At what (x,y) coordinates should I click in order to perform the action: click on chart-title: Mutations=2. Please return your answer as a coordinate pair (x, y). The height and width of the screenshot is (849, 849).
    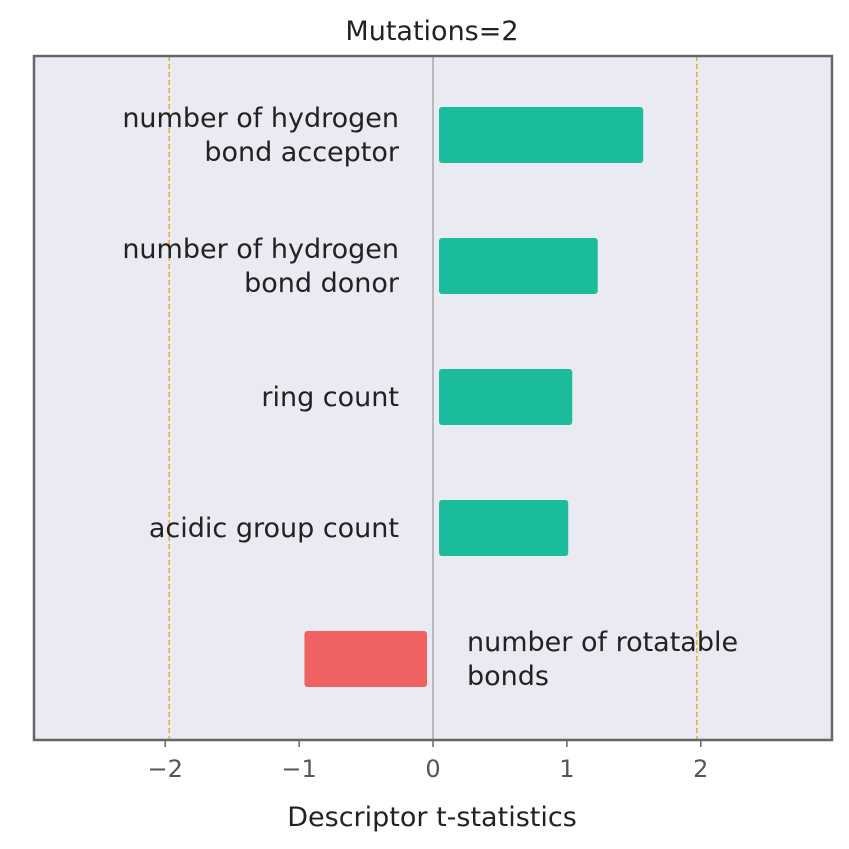
    Looking at the image, I should click on (431, 31).